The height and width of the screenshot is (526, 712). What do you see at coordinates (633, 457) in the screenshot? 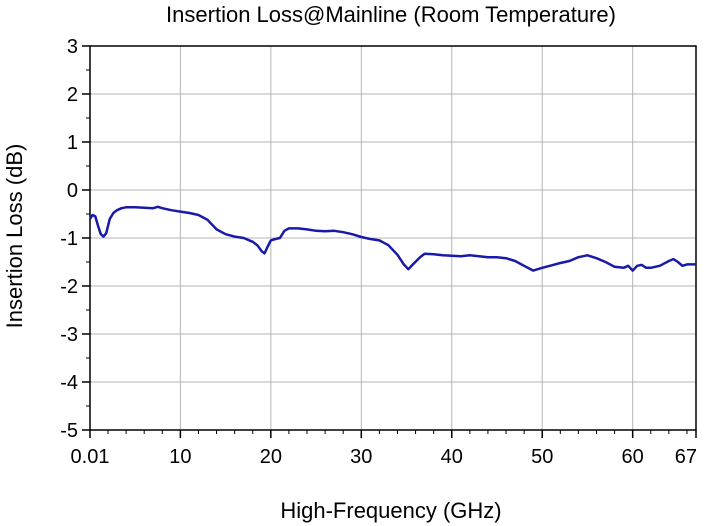
I see `x-tick-label: 60` at bounding box center [633, 457].